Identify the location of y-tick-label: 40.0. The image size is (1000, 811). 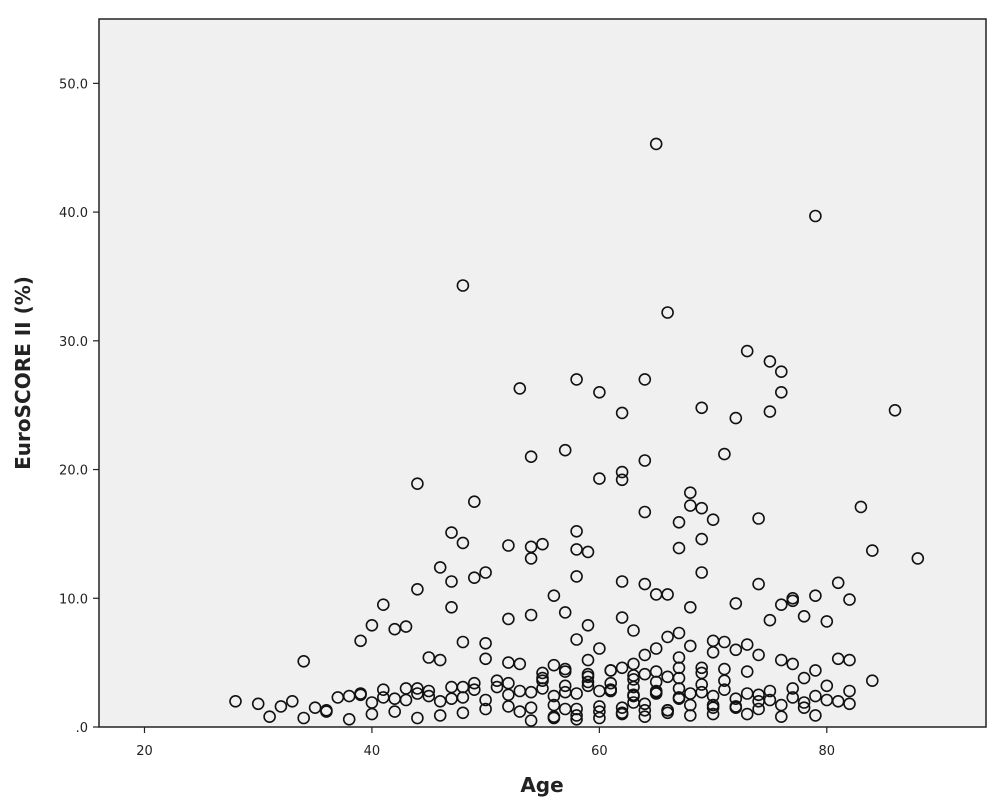
(73, 213).